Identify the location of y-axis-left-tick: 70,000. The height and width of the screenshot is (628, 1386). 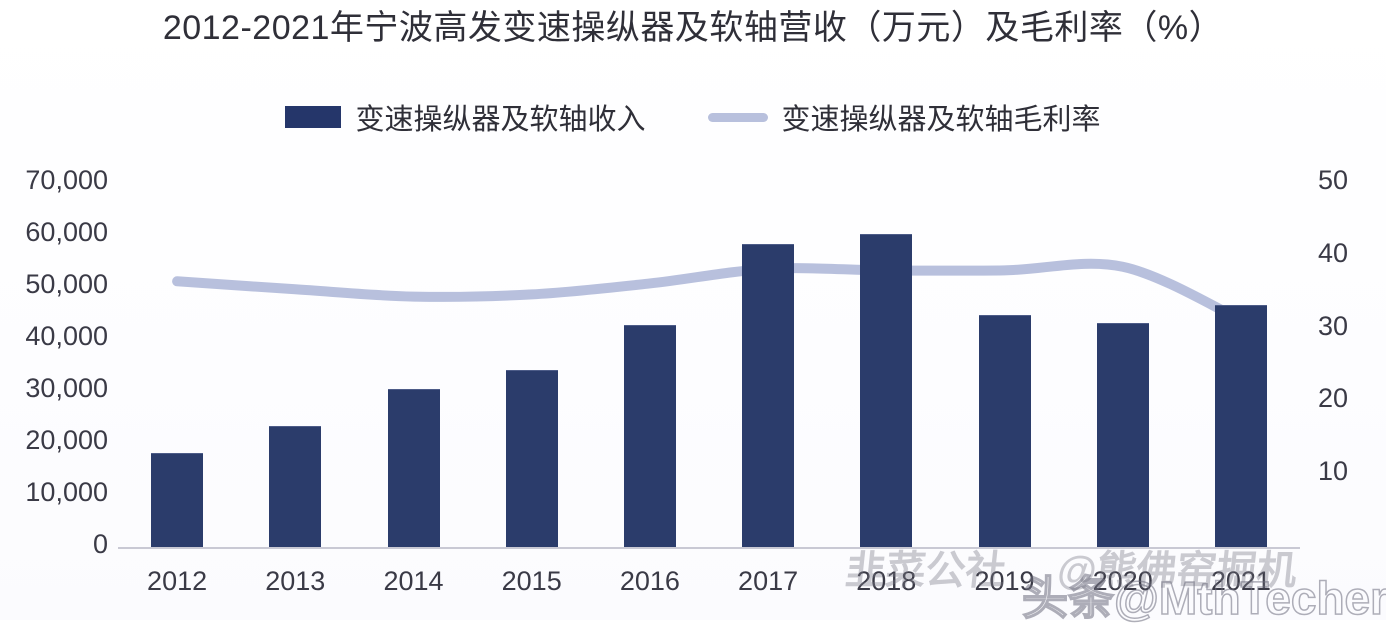
(66, 180).